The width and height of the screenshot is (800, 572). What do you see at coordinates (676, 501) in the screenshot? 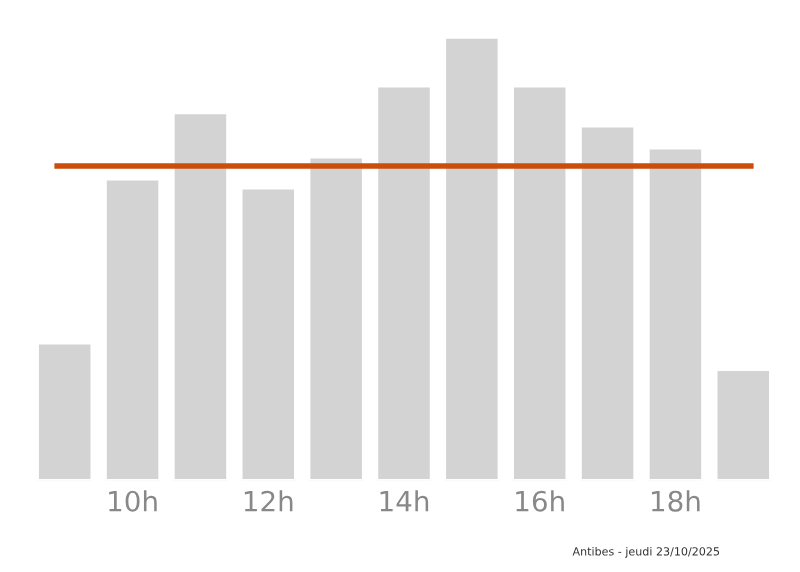
I see `x-tick-label: 18h` at bounding box center [676, 501].